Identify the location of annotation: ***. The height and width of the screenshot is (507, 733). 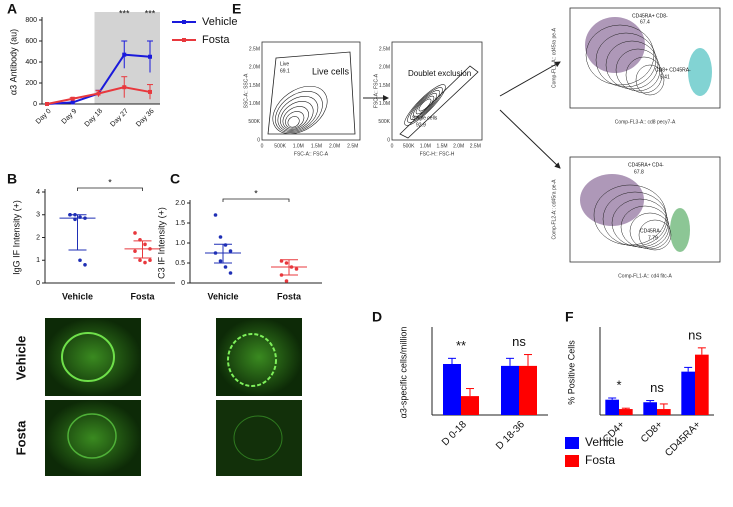
(150, 13).